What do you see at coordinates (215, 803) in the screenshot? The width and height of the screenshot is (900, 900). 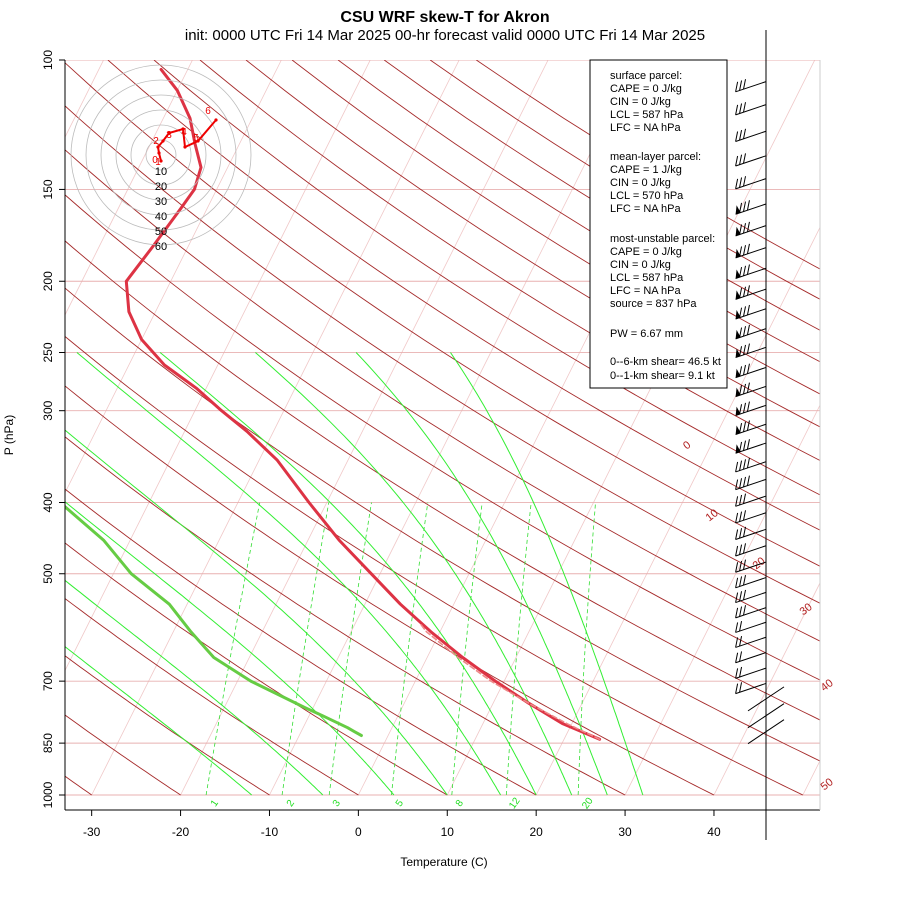 I see `mixing-ratio-label: 1` at bounding box center [215, 803].